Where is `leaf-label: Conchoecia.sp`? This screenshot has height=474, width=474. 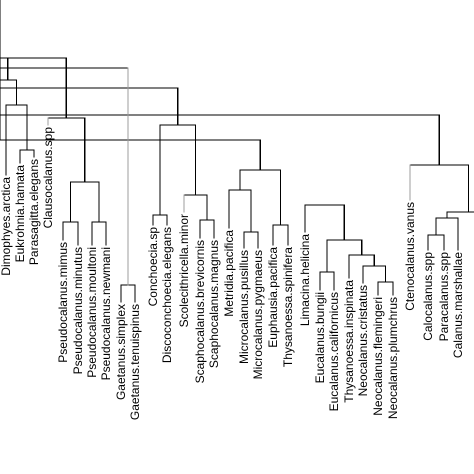 leaf-label: Conchoecia.sp is located at coordinates (153, 267).